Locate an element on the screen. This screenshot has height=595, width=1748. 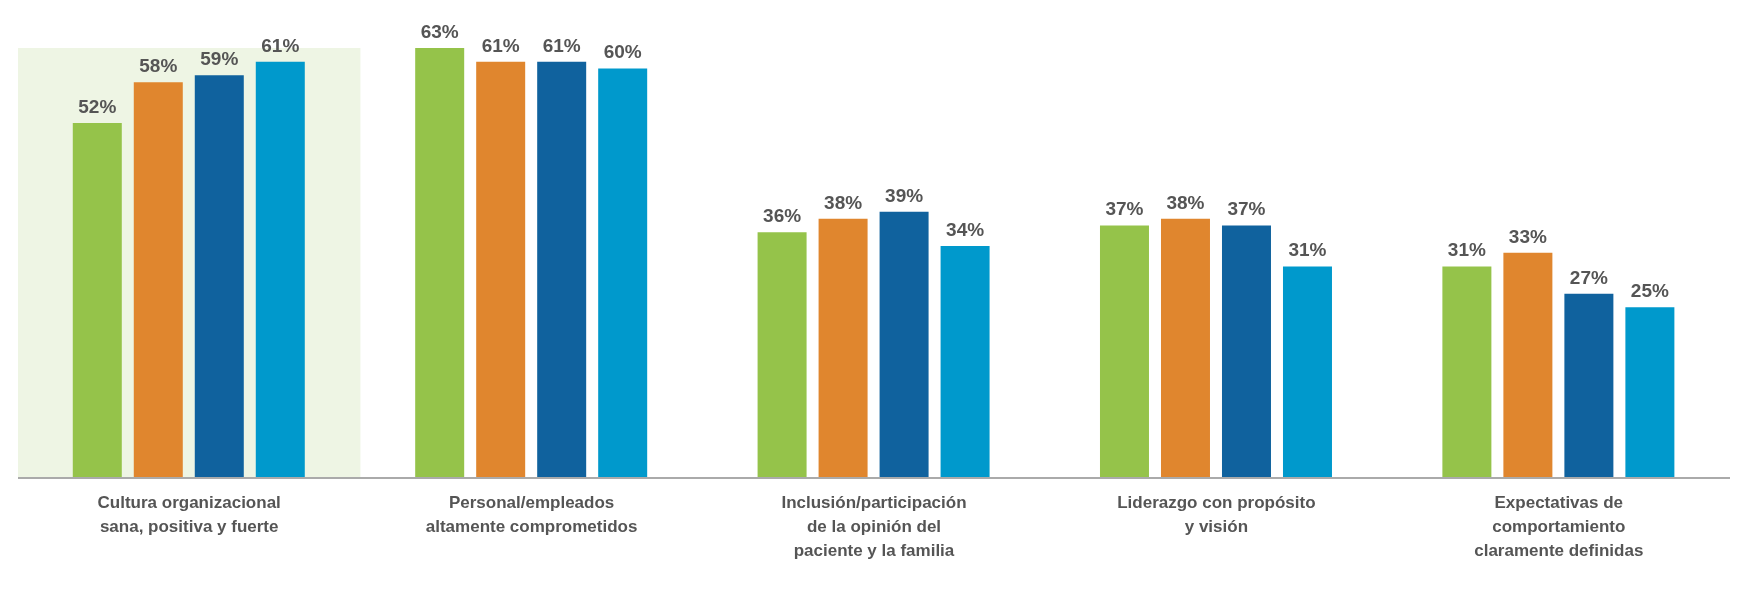
data-label: 63% is located at coordinates (439, 31).